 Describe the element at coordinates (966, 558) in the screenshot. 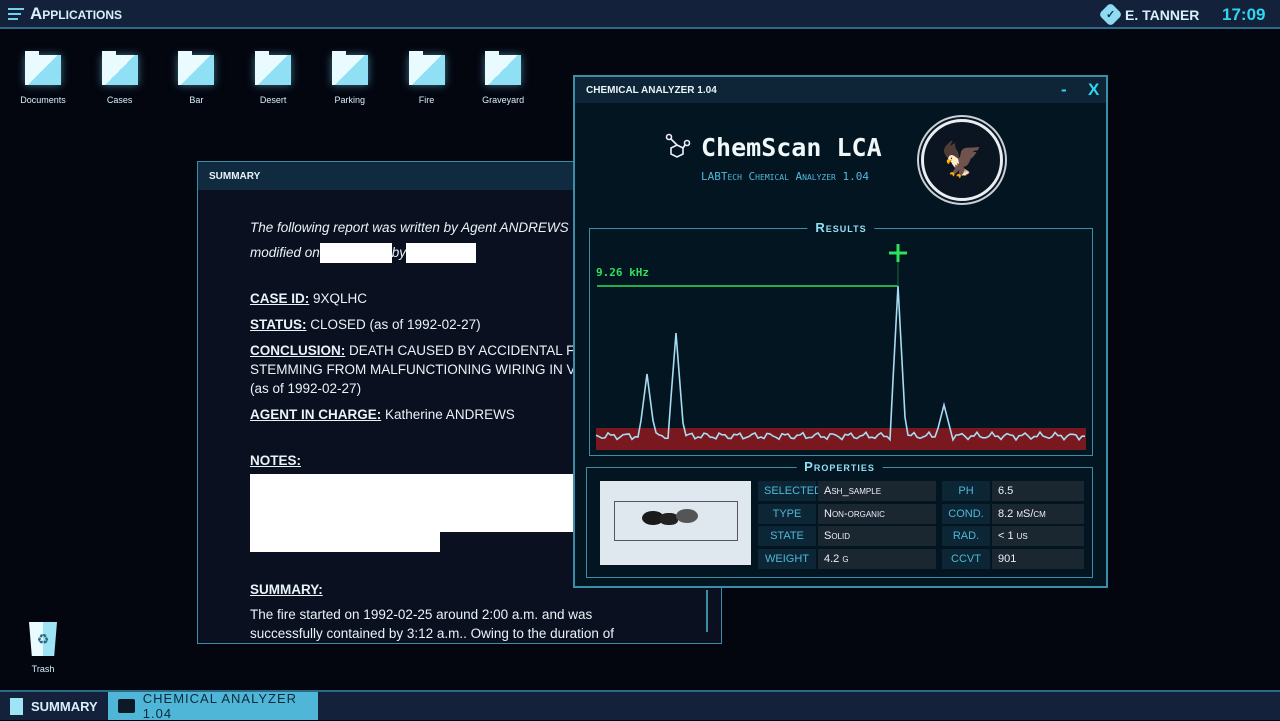

I see `property-label: CCVT` at that location.